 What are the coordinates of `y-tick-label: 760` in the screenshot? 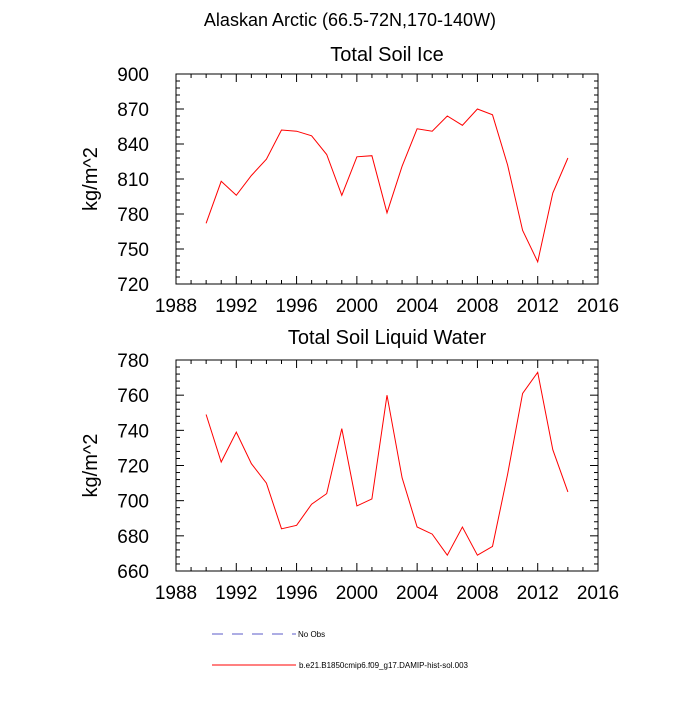 It's located at (133, 396).